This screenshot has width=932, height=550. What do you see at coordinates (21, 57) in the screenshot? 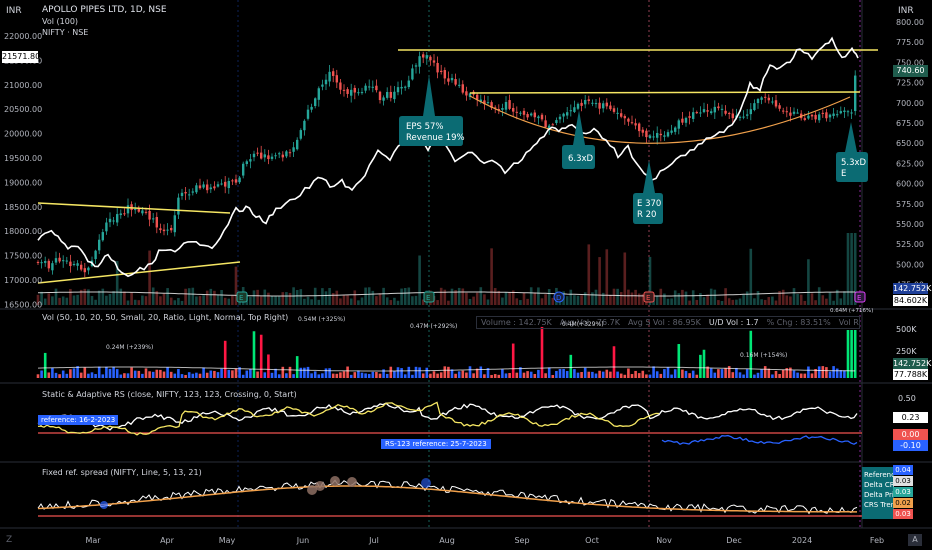
I see `nifty-current-badge: 21571.80` at bounding box center [21, 57].